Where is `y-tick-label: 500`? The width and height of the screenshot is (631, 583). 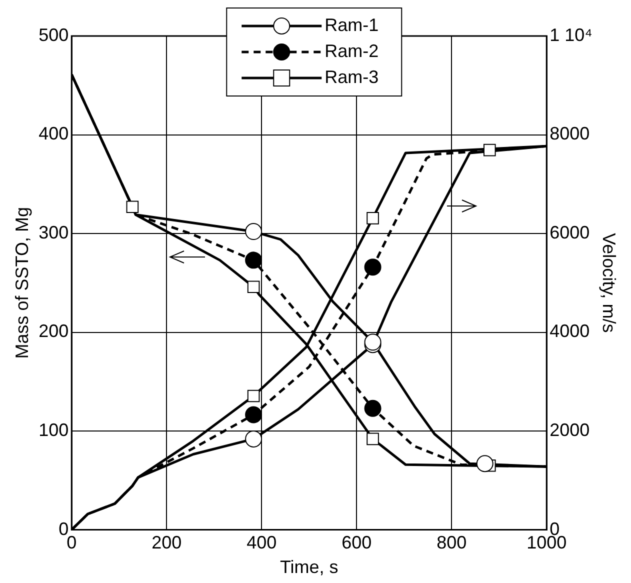
y-tick-label: 500 is located at coordinates (53, 34).